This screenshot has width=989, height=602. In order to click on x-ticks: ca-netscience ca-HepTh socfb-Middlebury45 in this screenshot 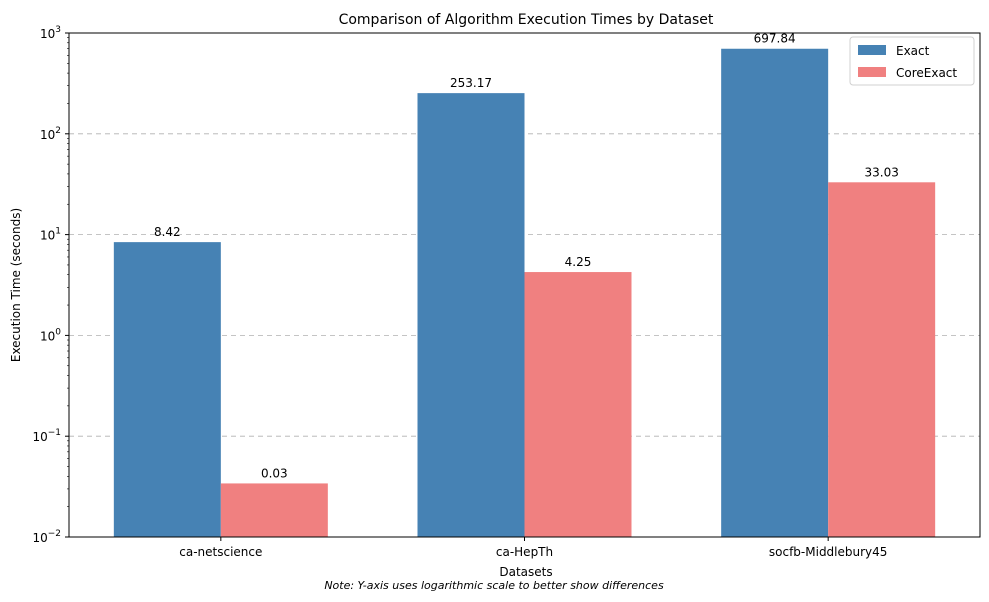, I will do `click(533, 548)`.